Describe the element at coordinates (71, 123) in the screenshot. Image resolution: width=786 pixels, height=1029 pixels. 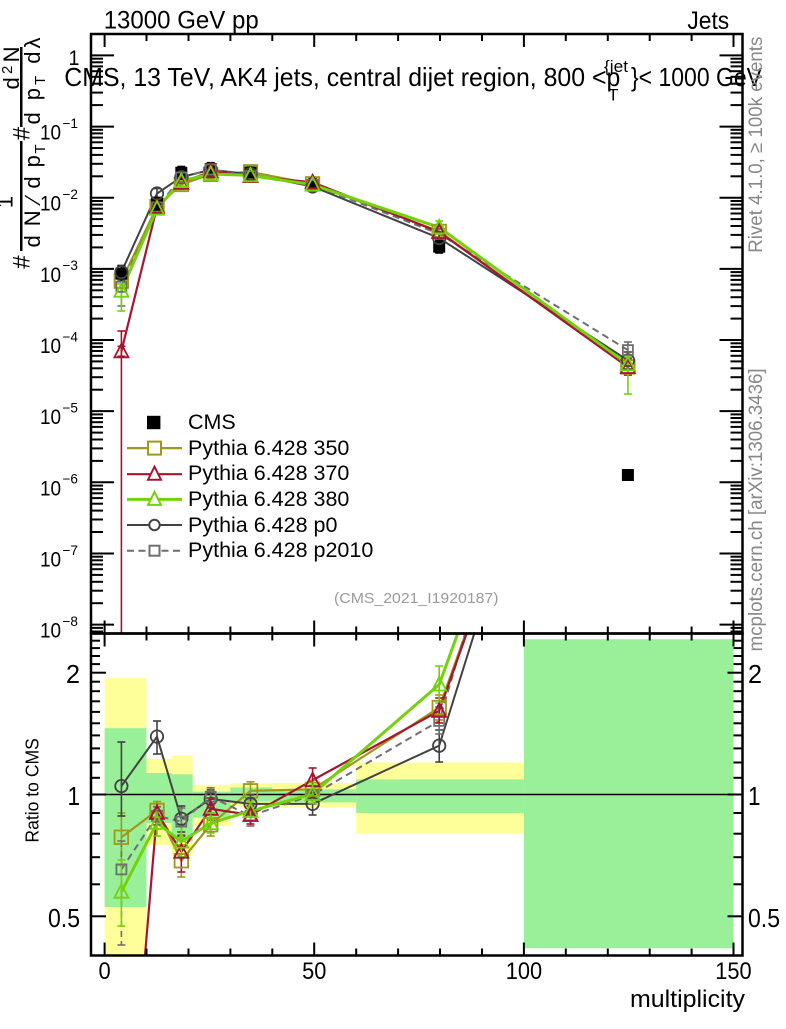
I see `svg-text: −1` at that location.